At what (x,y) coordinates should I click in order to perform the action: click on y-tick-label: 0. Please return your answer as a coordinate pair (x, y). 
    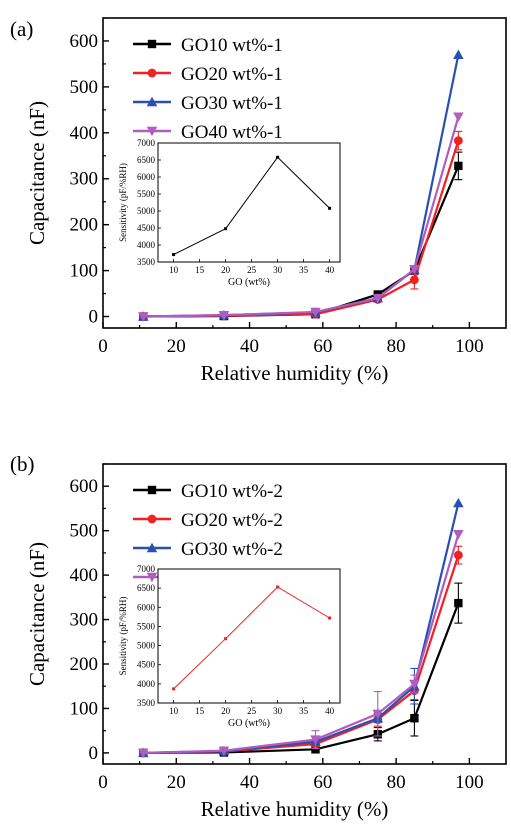
    Looking at the image, I should click on (94, 753).